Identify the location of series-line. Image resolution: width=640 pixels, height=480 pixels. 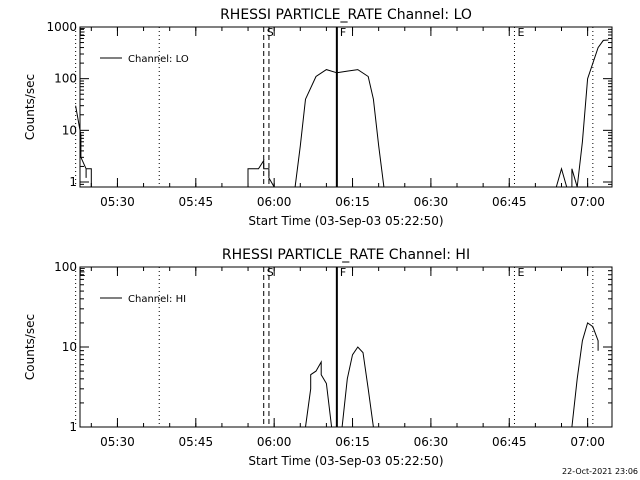
(452, 375).